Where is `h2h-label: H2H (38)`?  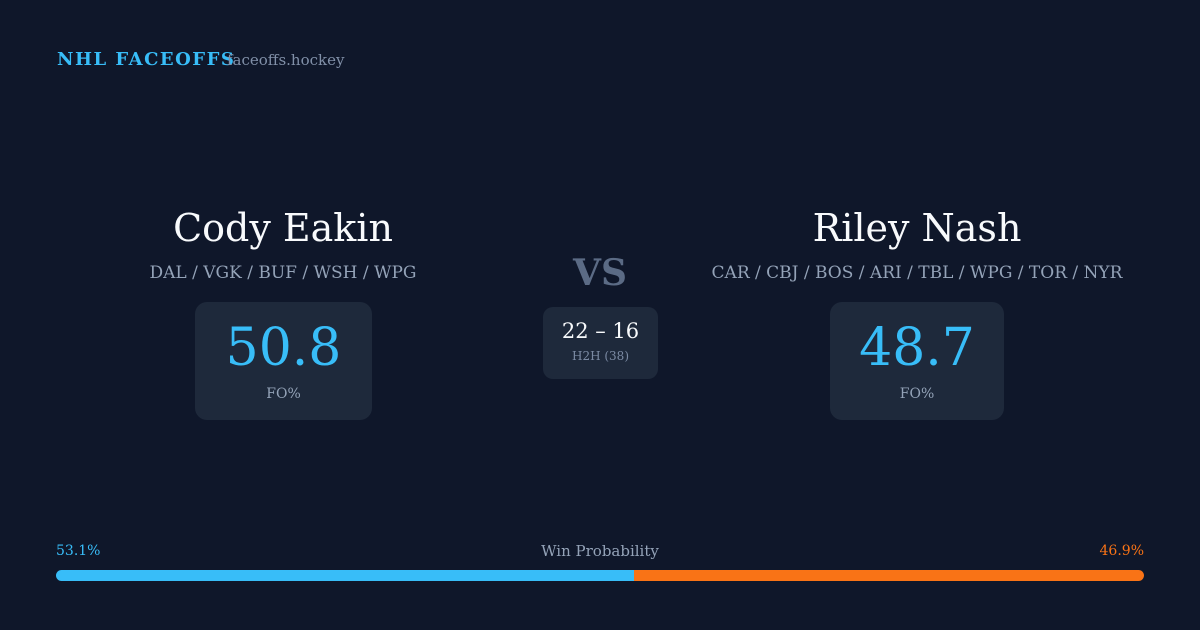 h2h-label: H2H (38) is located at coordinates (600, 356).